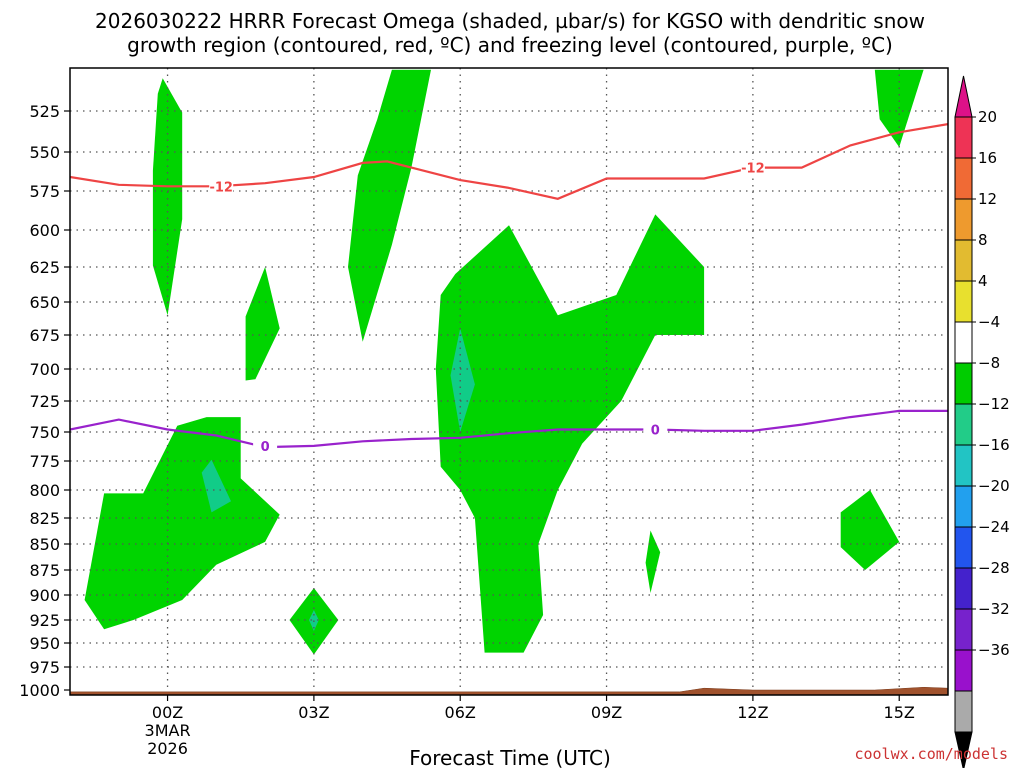 Image resolution: width=1024 pixels, height=768 pixels. Describe the element at coordinates (994, 609) in the screenshot. I see `colorbar-label: −32` at that location.